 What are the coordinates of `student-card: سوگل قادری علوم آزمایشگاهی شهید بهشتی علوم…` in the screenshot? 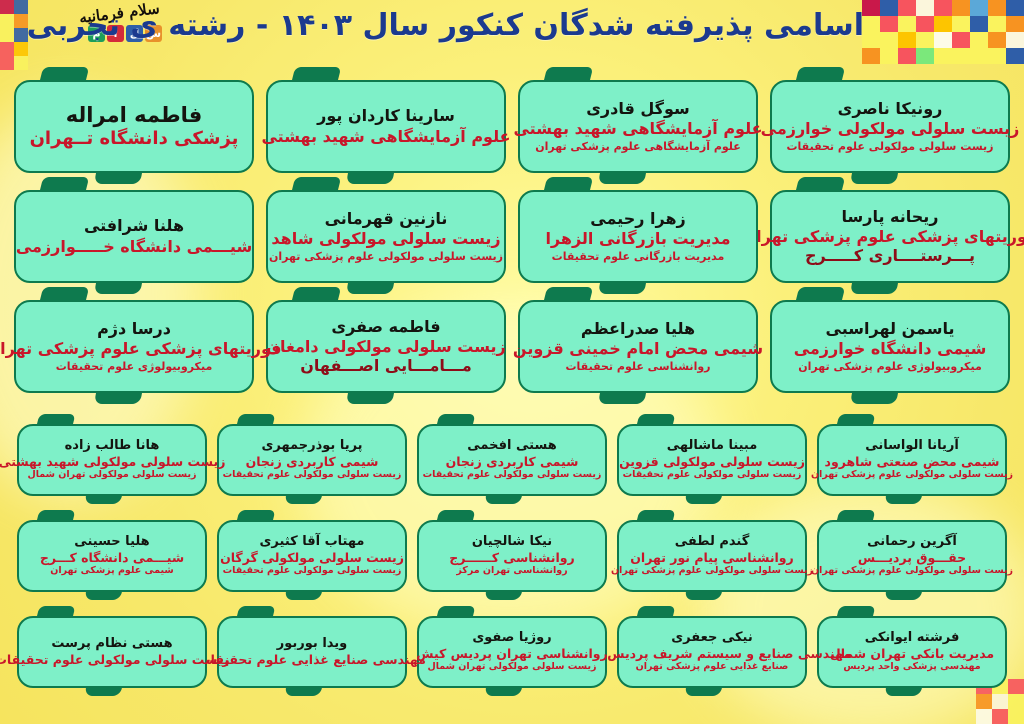 It's located at (638, 126).